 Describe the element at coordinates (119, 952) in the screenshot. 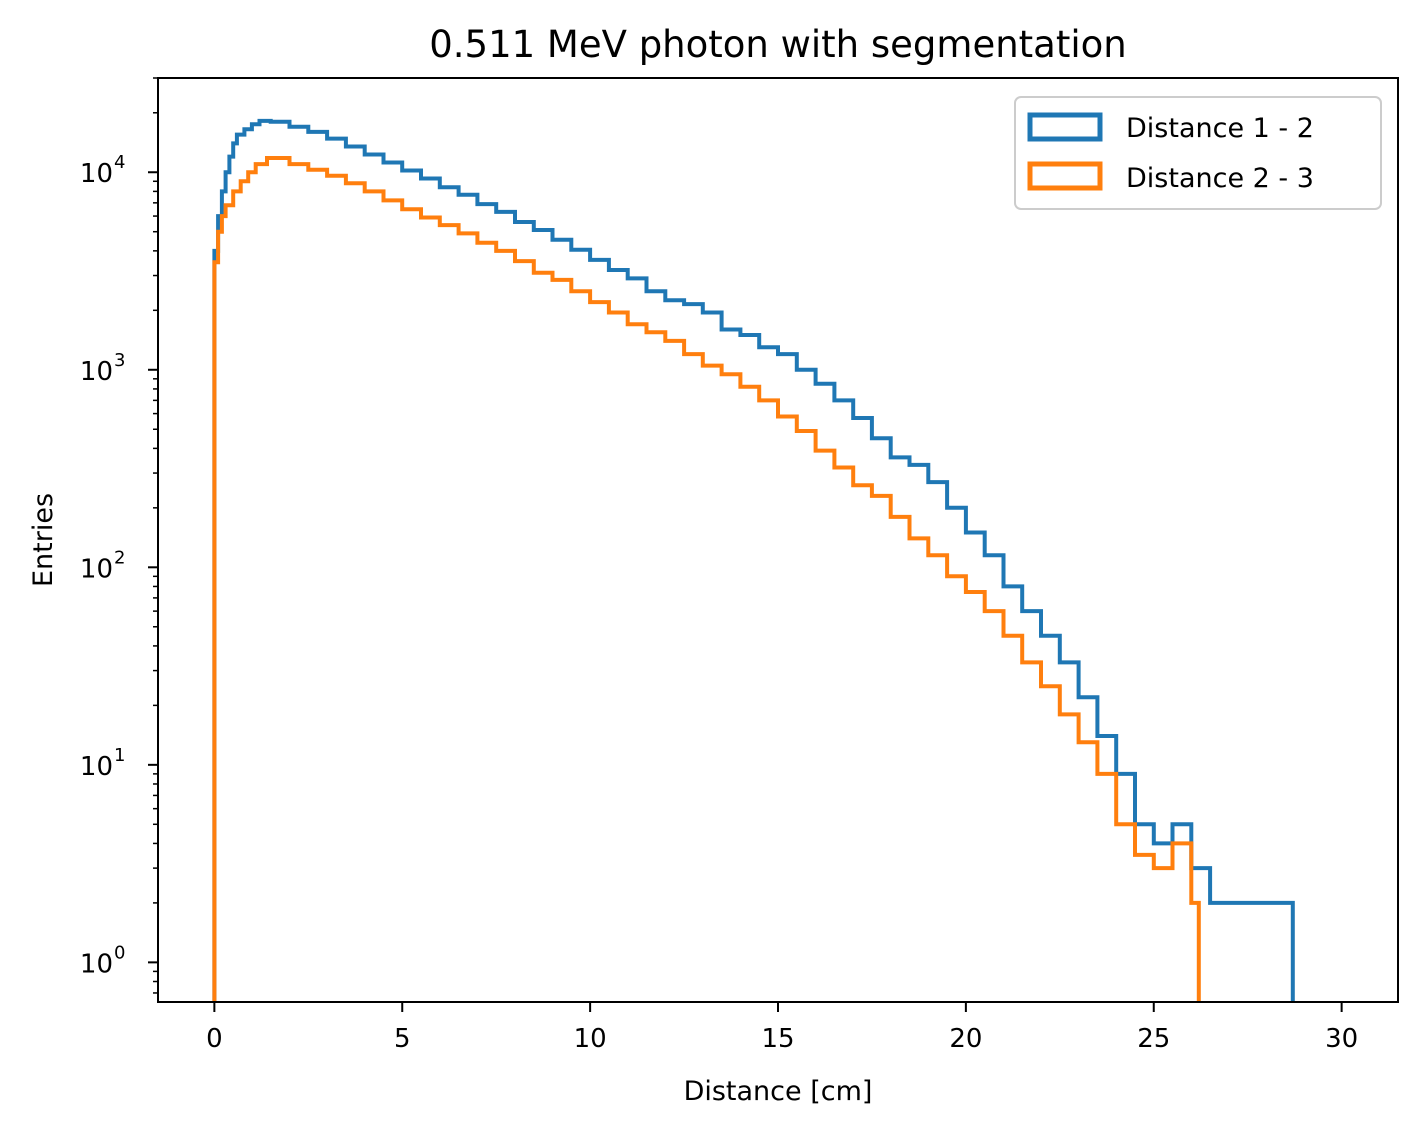

I see `y-tick-exponent: 0` at that location.